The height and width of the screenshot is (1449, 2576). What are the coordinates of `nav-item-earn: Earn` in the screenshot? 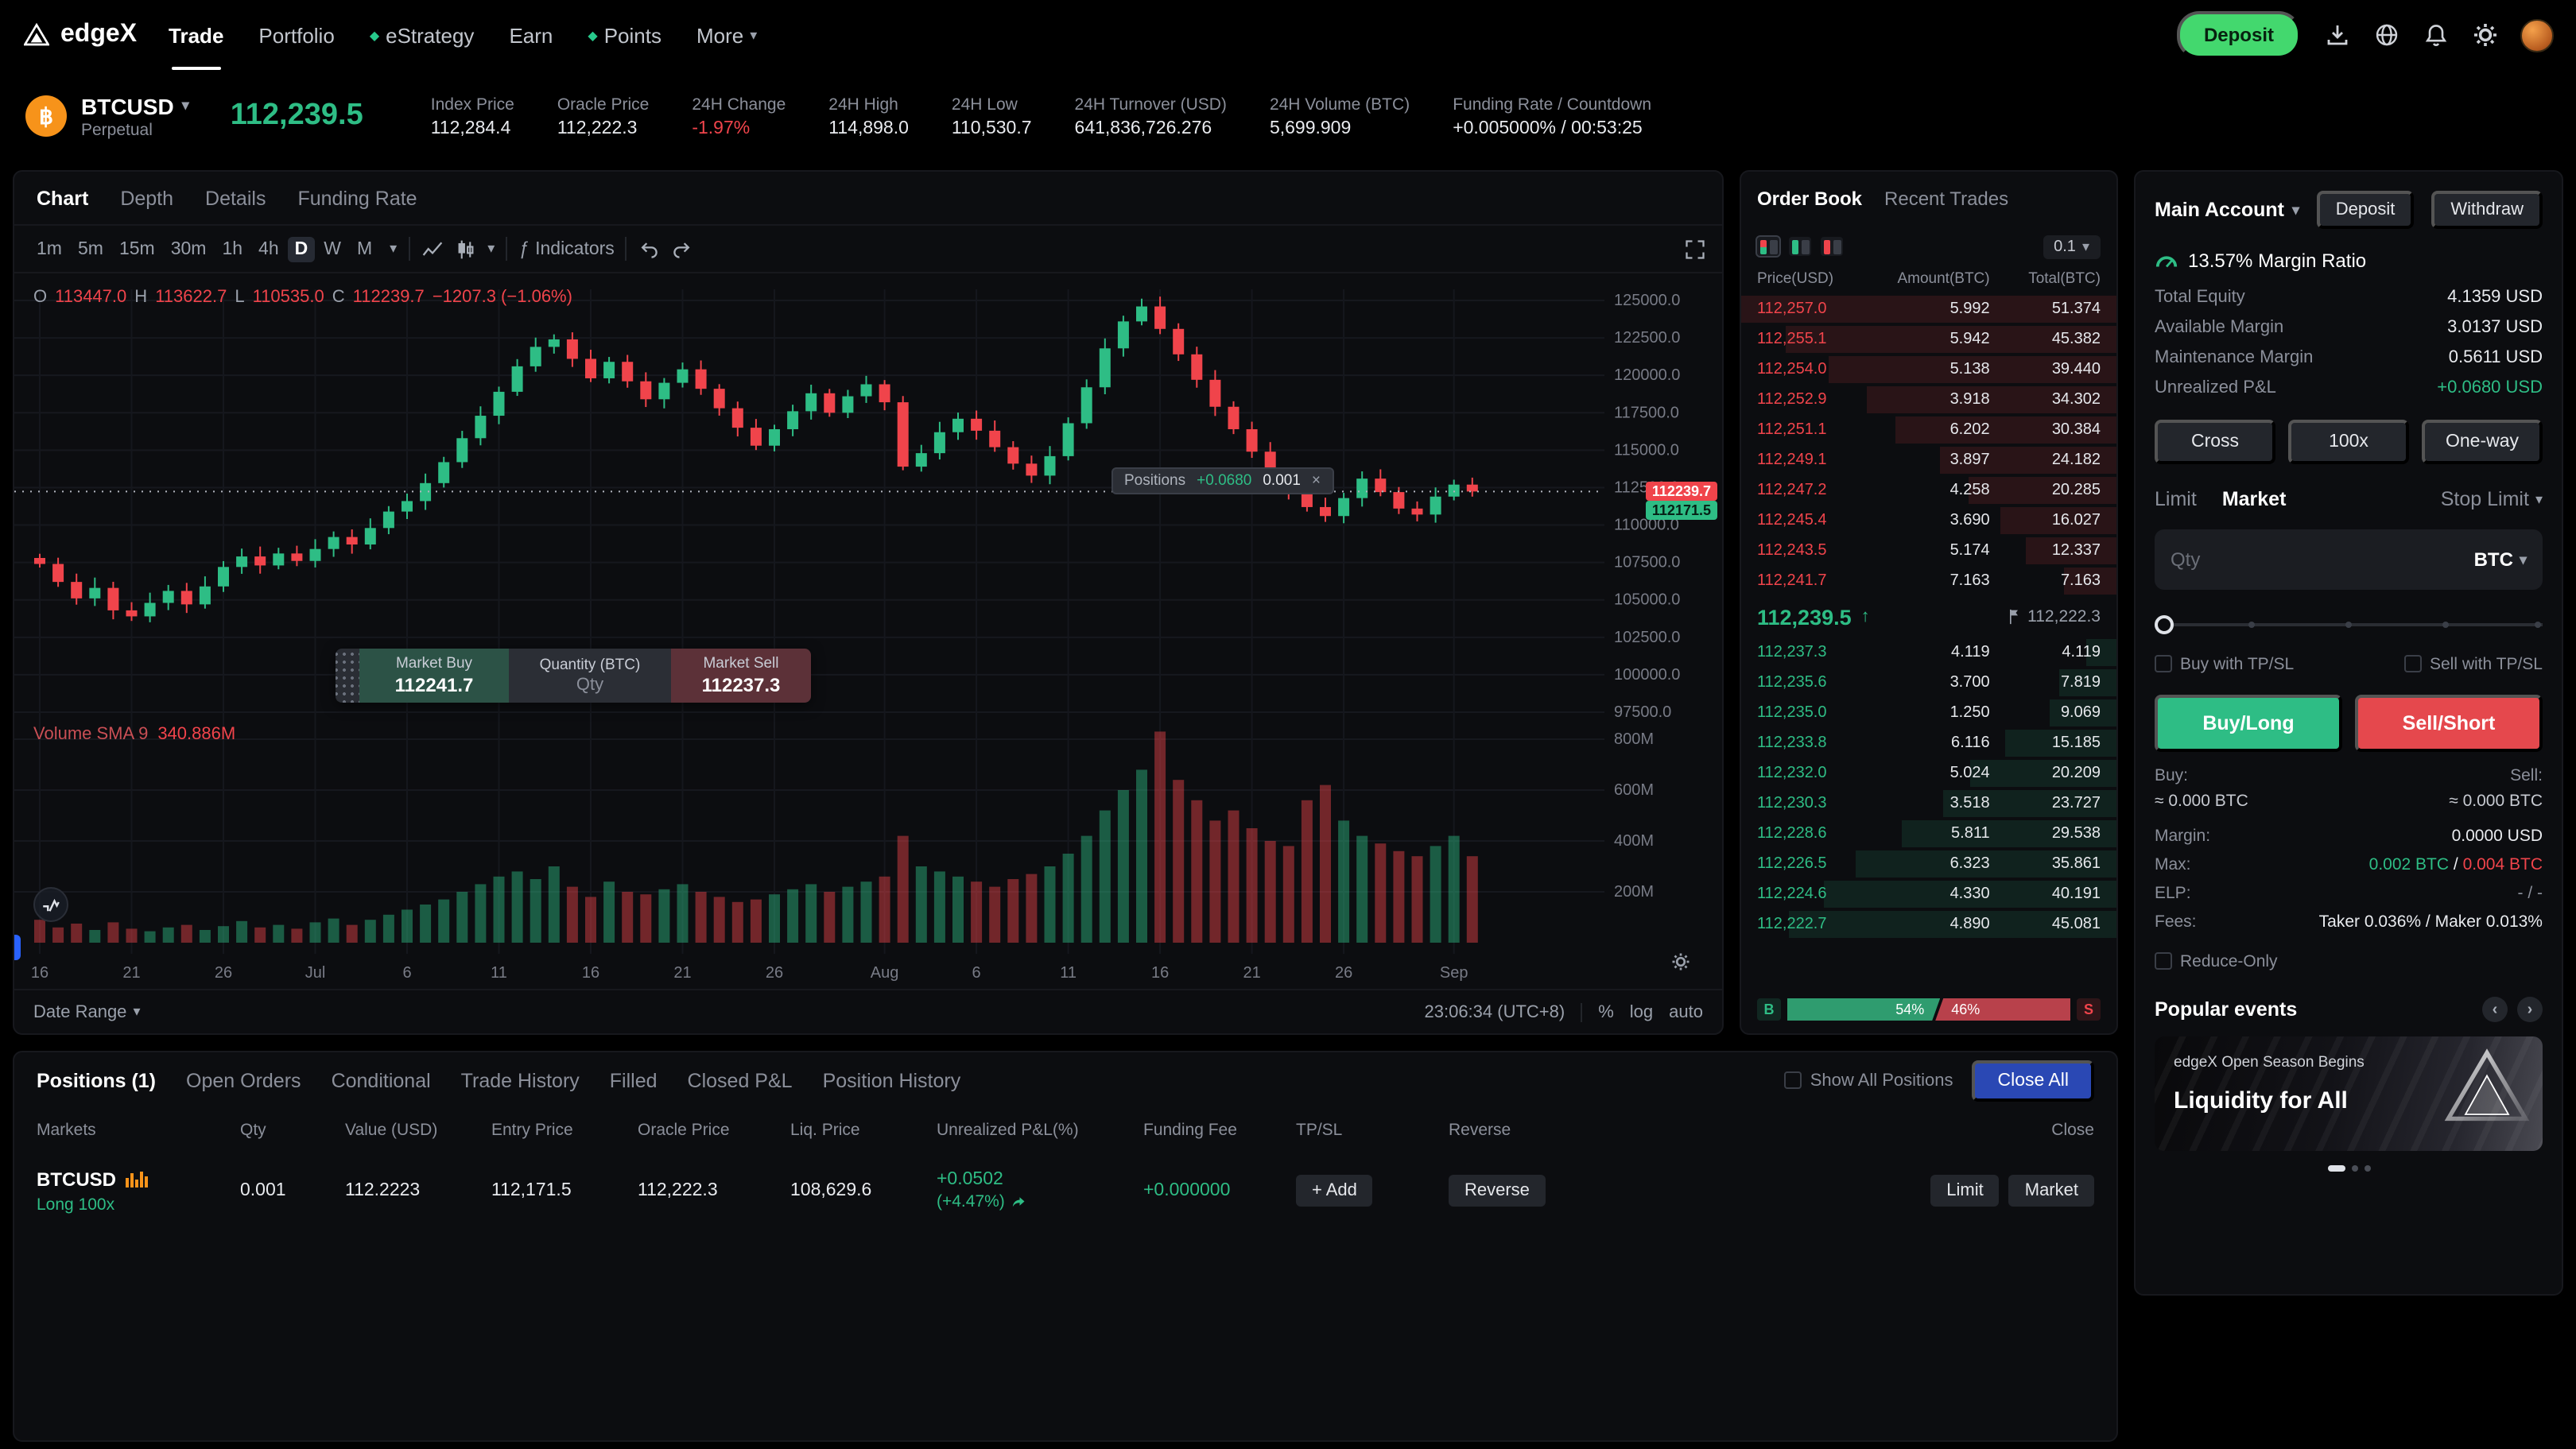 It's located at (531, 35).